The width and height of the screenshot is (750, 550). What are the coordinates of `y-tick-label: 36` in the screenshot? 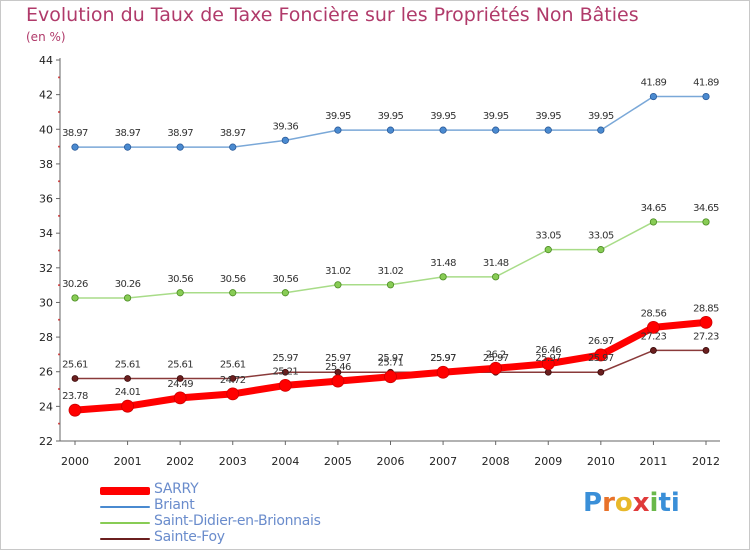 It's located at (46, 199).